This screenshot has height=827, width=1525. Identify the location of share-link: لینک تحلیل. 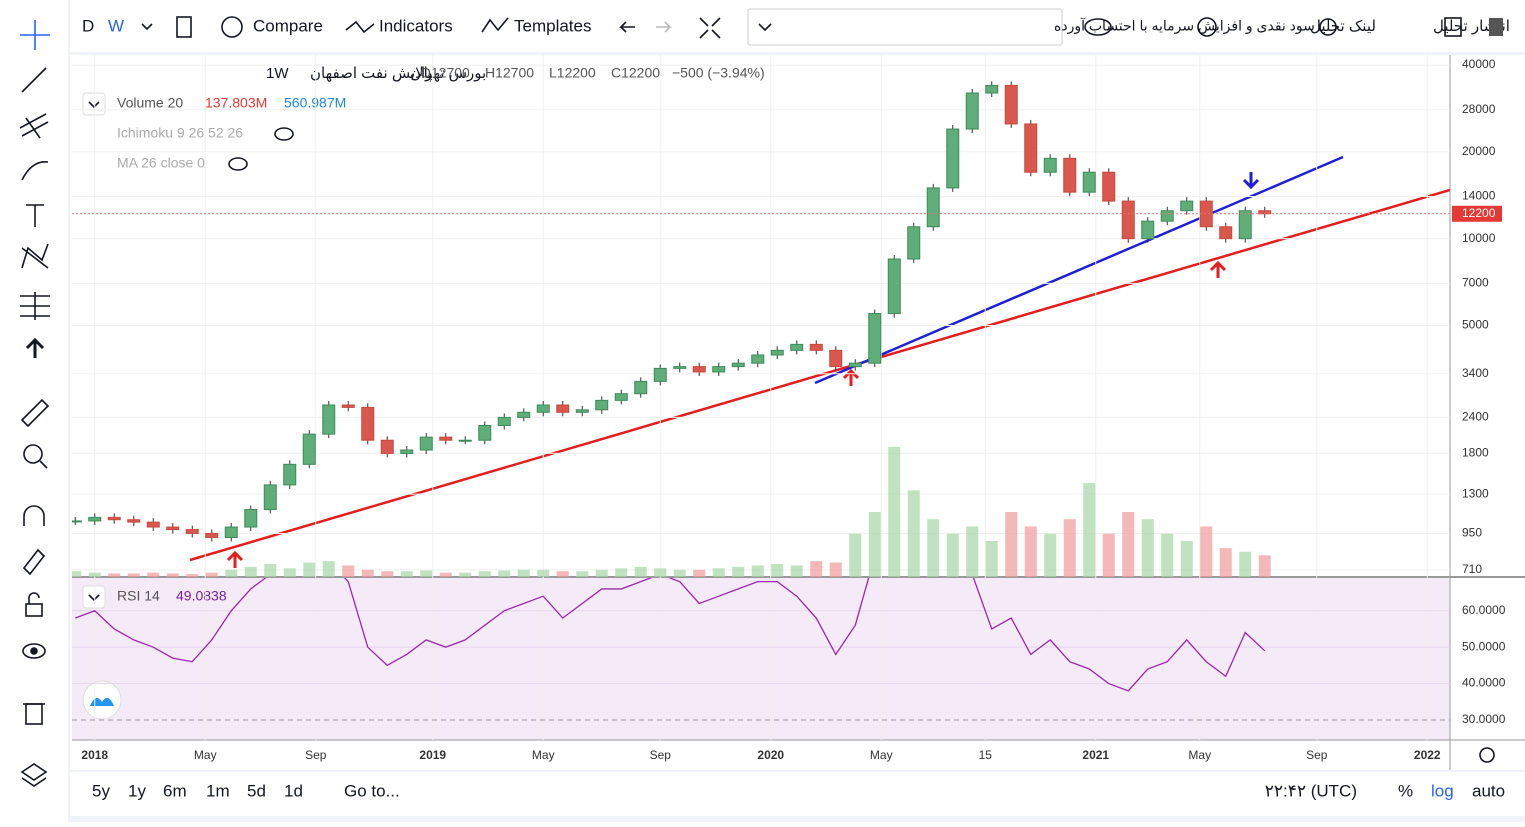
(1343, 26).